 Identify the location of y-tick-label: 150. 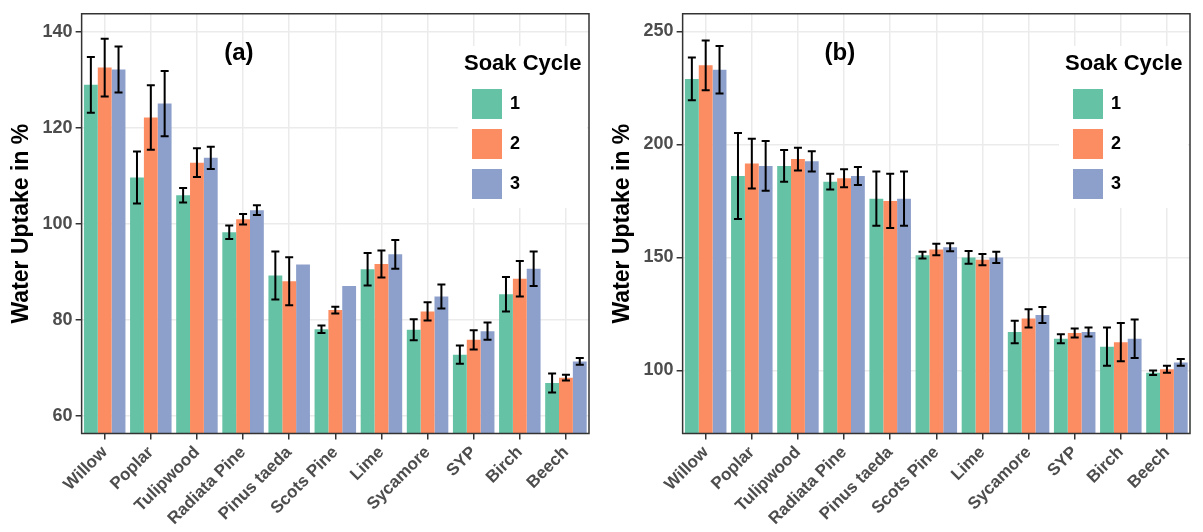
(658, 256).